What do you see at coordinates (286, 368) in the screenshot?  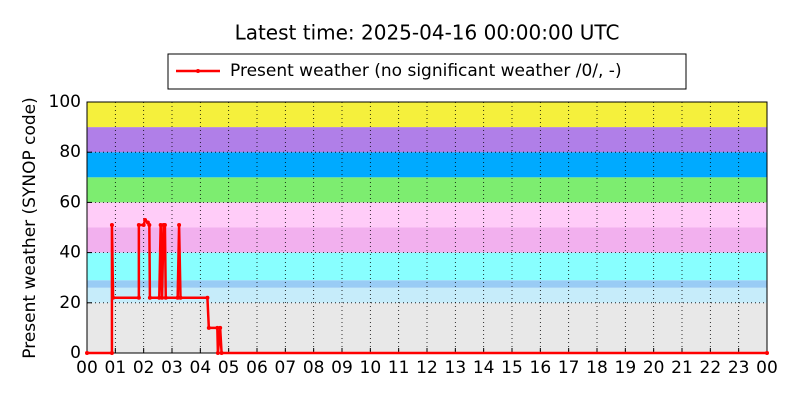 I see `x-tick-label: 07` at bounding box center [286, 368].